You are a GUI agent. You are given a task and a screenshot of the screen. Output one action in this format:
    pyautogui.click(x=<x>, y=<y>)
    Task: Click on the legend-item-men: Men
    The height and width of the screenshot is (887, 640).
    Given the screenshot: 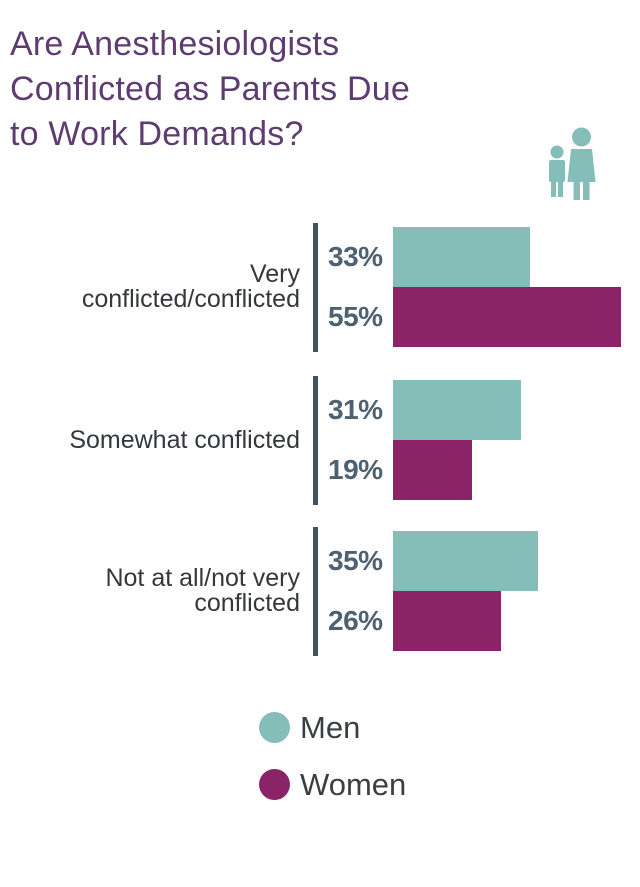 What is the action you would take?
    pyautogui.click(x=309, y=727)
    